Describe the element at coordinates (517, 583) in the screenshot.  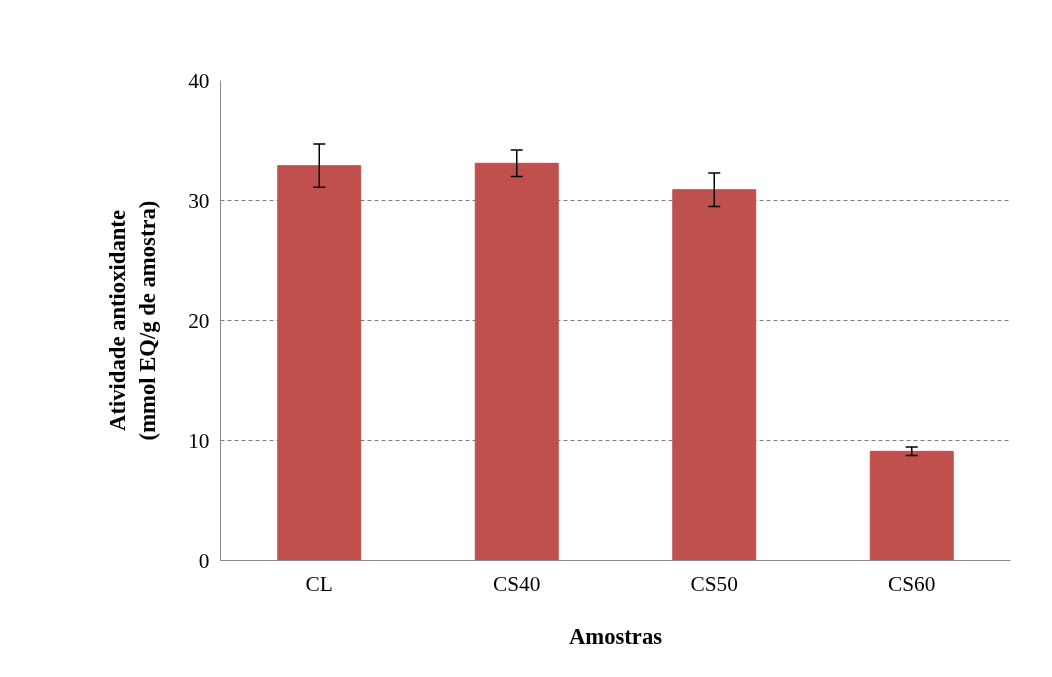
I see `x-tick-label: CS40` at that location.